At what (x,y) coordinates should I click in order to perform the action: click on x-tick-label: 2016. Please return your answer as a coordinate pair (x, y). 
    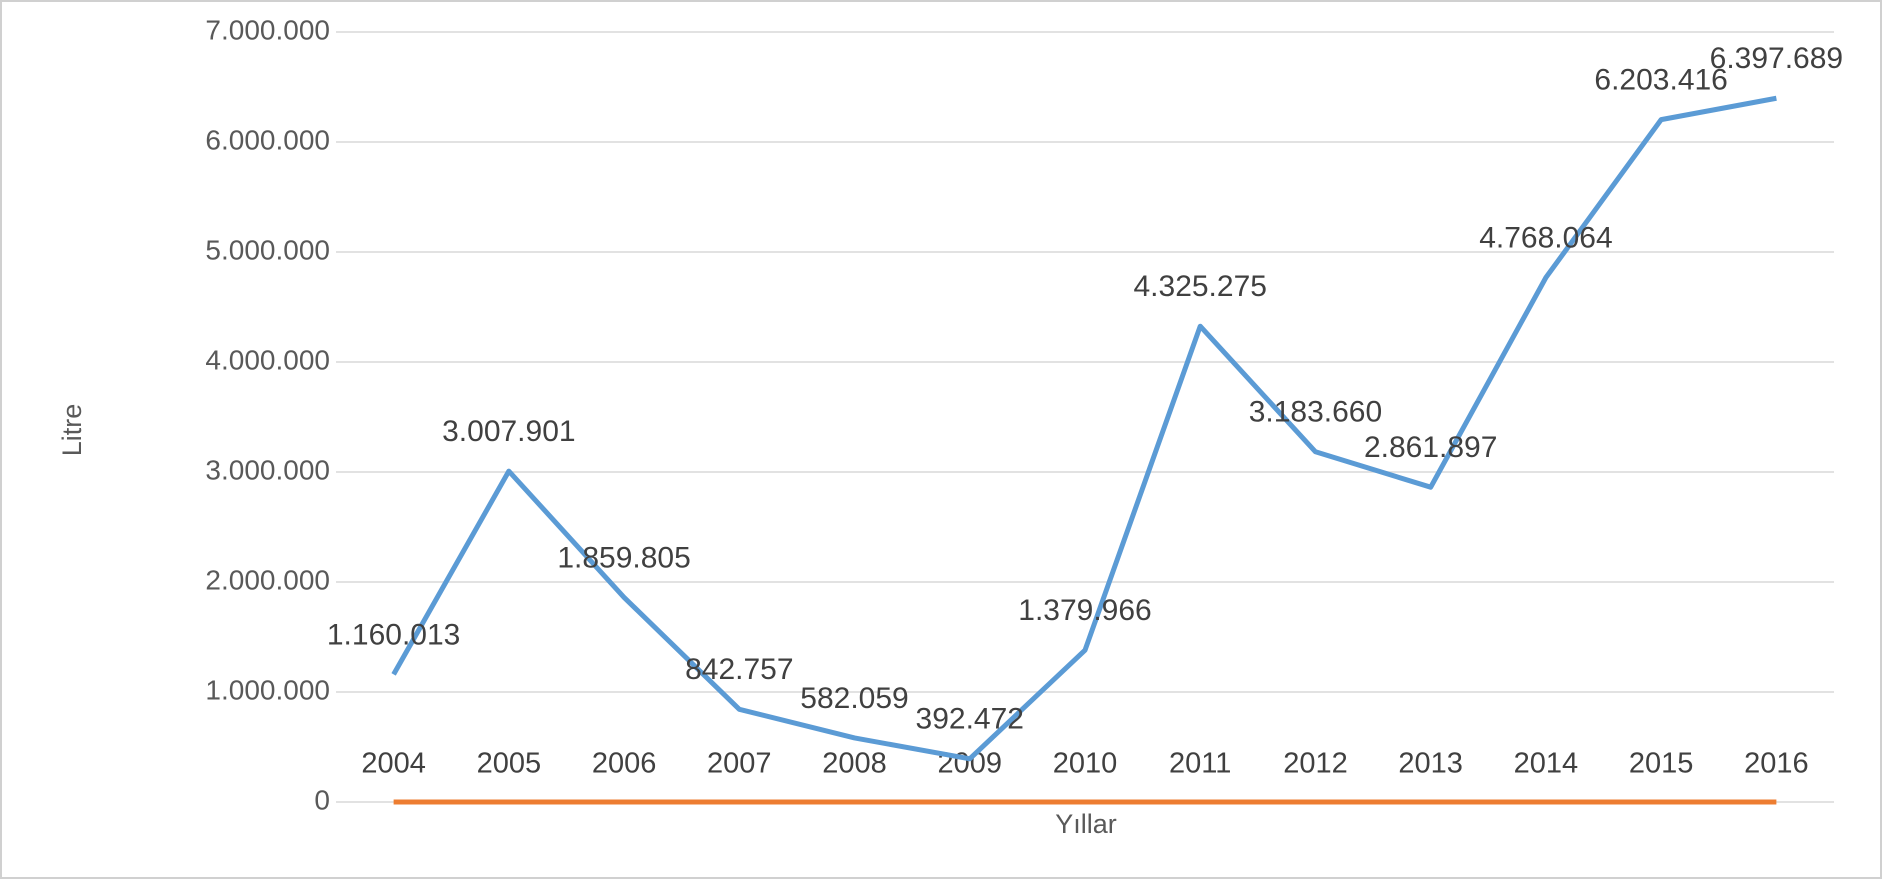
    Looking at the image, I should click on (1776, 764).